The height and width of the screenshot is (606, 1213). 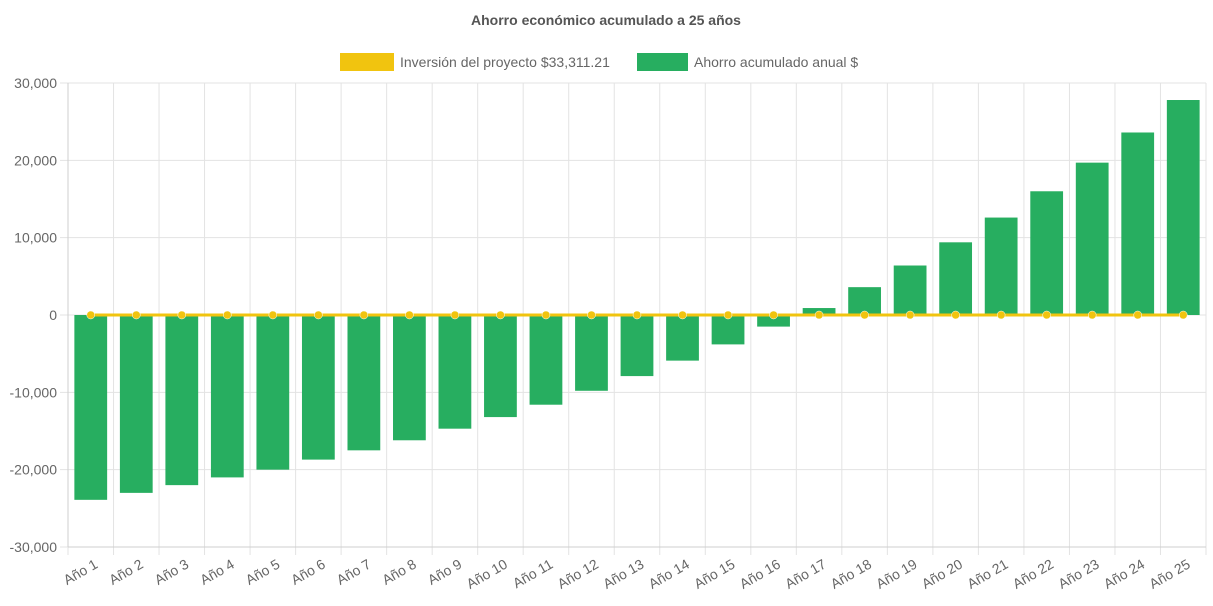 What do you see at coordinates (1124, 574) in the screenshot?
I see `x-tick-label: Año 24` at bounding box center [1124, 574].